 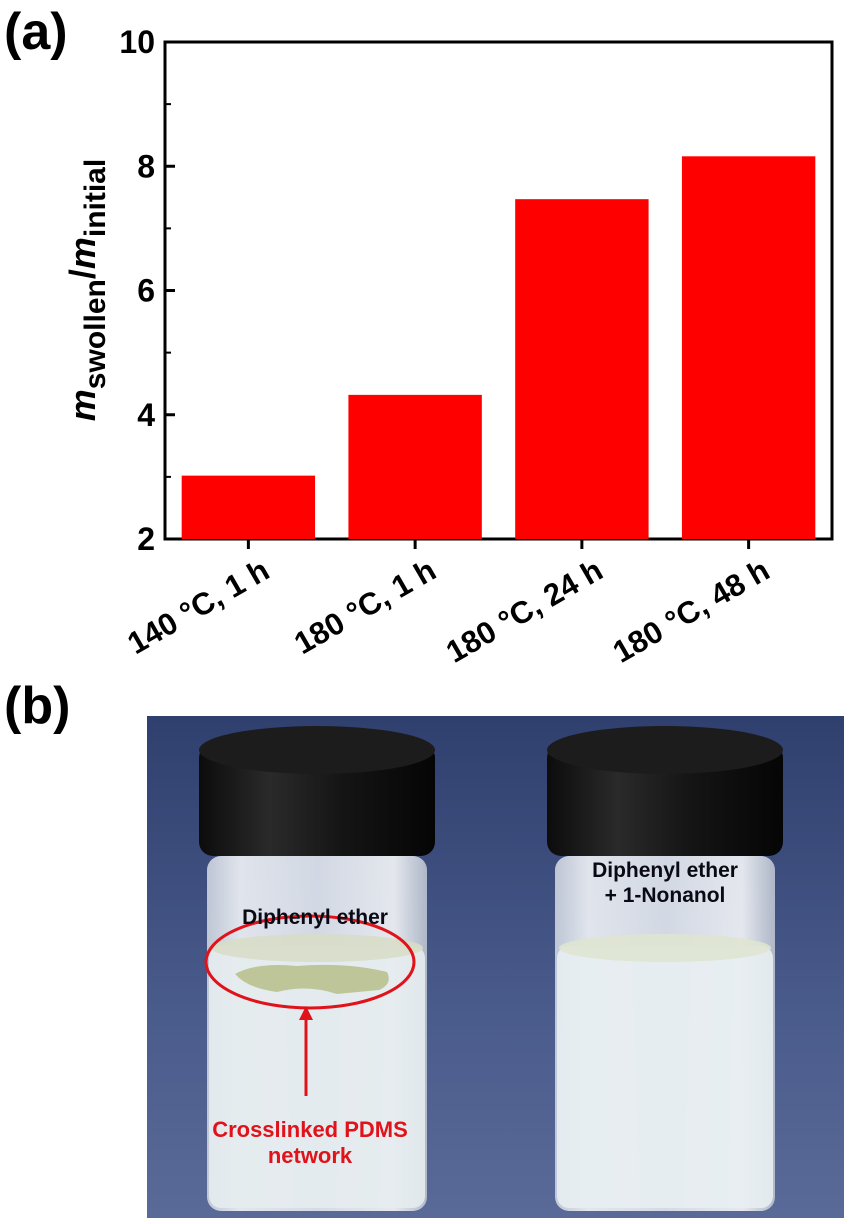 What do you see at coordinates (665, 896) in the screenshot?
I see `right-vial-label-line2: + 1-Nonanol` at bounding box center [665, 896].